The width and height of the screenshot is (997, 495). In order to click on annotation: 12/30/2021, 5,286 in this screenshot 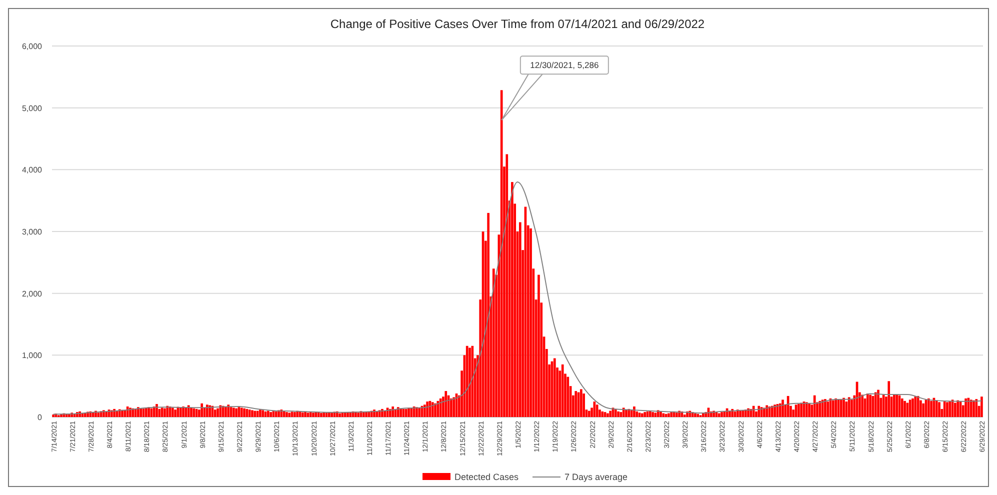, I will do `click(564, 65)`.